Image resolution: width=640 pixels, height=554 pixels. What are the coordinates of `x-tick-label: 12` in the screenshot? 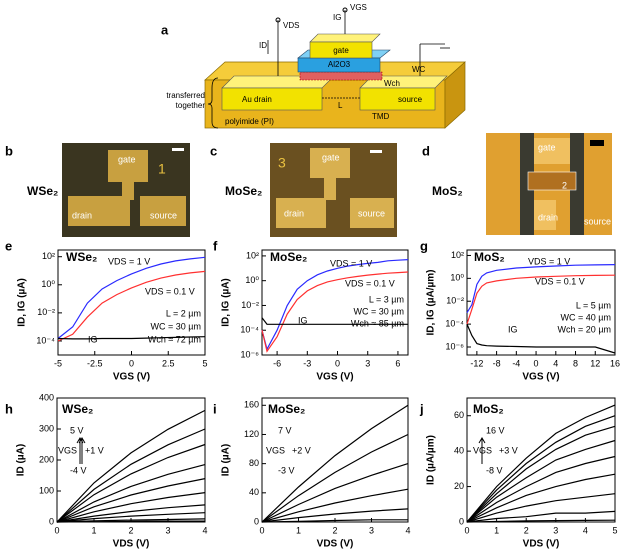 It's located at (595, 363).